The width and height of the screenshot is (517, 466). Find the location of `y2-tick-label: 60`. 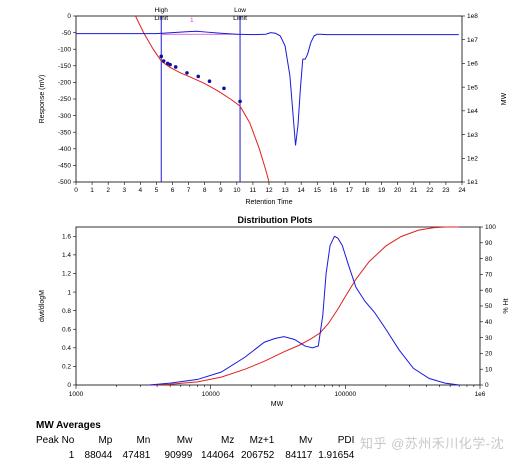

y2-tick-label: 60 is located at coordinates (489, 290).